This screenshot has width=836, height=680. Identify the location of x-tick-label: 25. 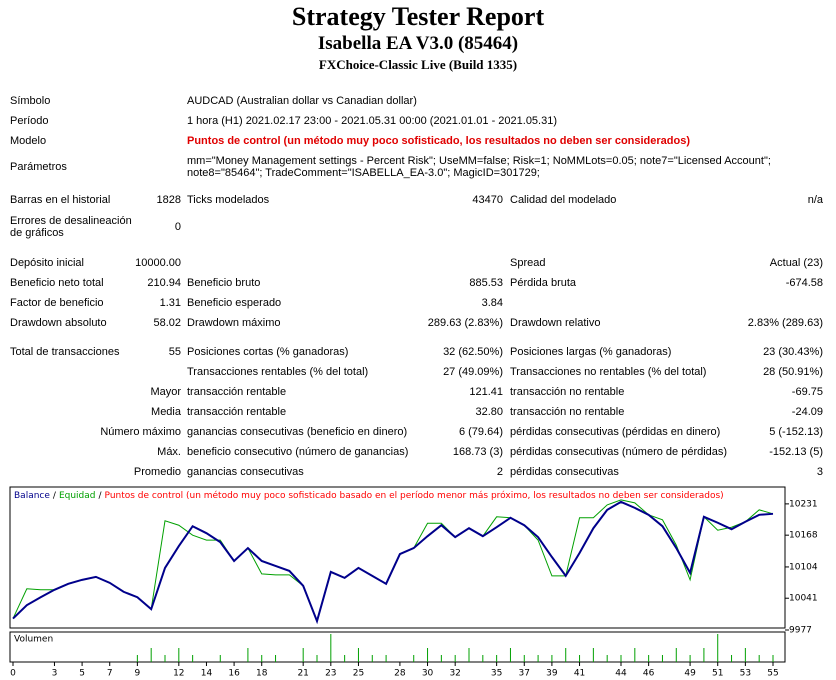
(358, 674).